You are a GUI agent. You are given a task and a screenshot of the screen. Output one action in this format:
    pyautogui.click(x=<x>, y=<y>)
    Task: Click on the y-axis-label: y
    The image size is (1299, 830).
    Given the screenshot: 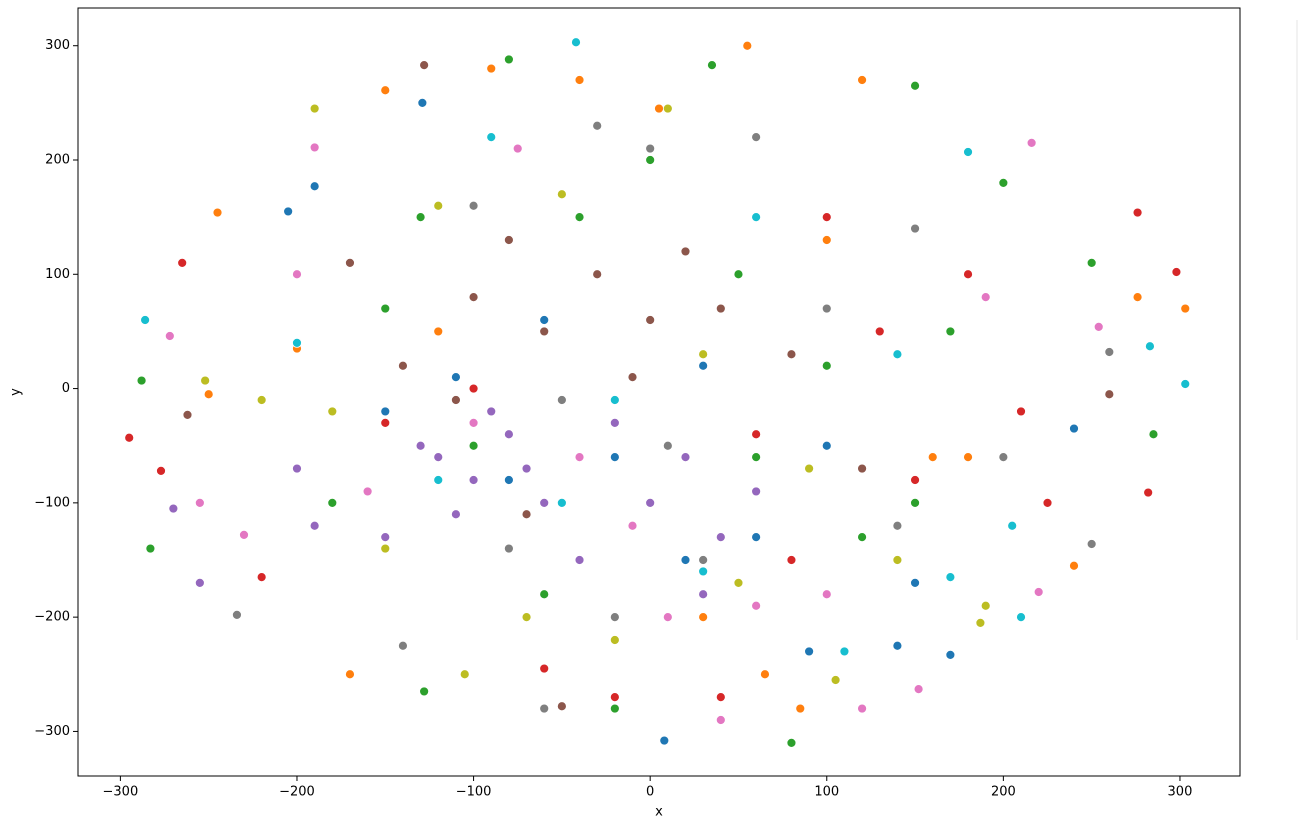 What is the action you would take?
    pyautogui.click(x=16, y=392)
    